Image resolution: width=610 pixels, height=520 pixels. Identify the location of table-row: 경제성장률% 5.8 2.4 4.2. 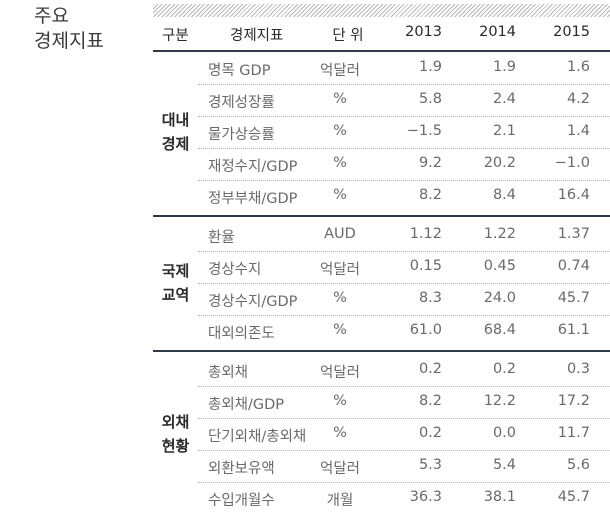
(404, 100).